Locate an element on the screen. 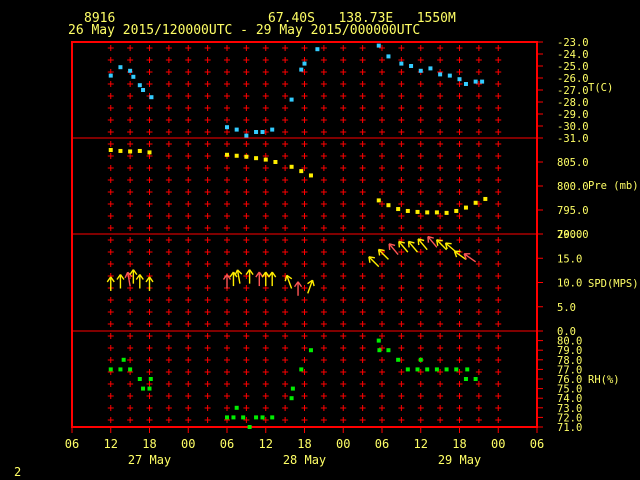 The height and width of the screenshot is (480, 640). y-tick-label: -24.0 is located at coordinates (573, 55).